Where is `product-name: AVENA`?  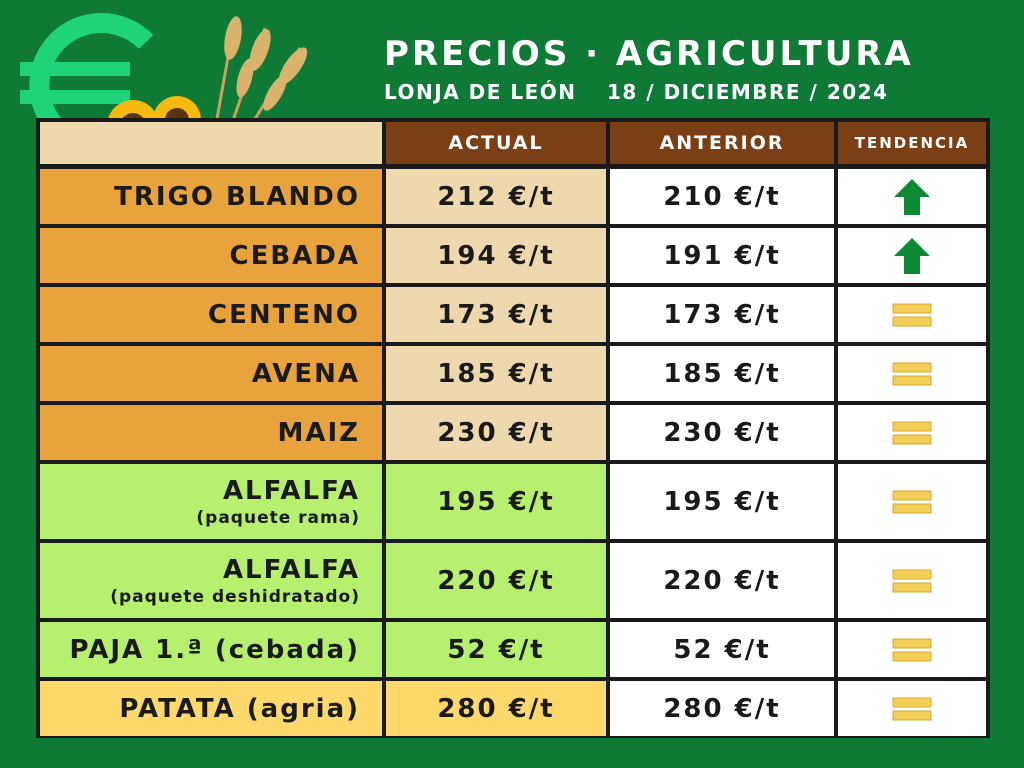
product-name: AVENA is located at coordinates (305, 373).